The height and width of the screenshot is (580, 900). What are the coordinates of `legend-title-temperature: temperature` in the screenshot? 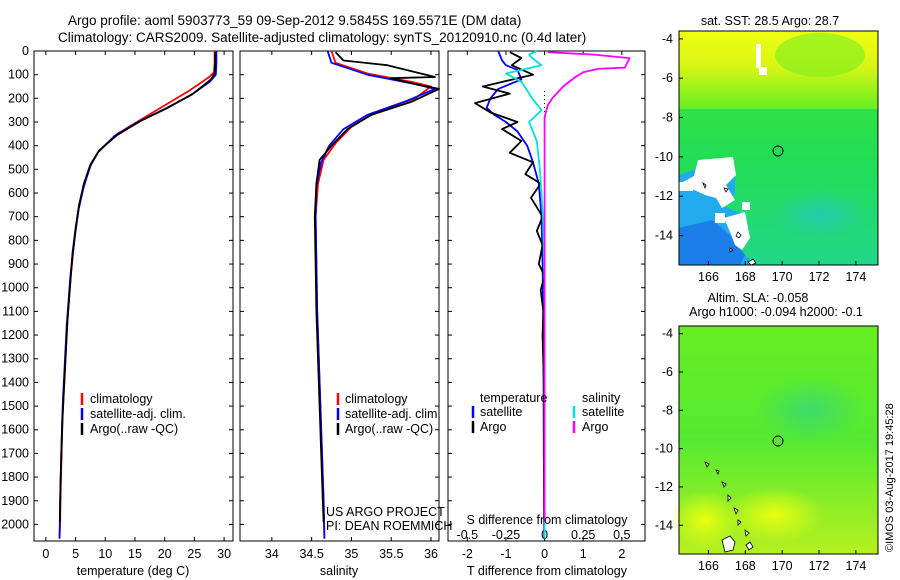 It's located at (513, 398).